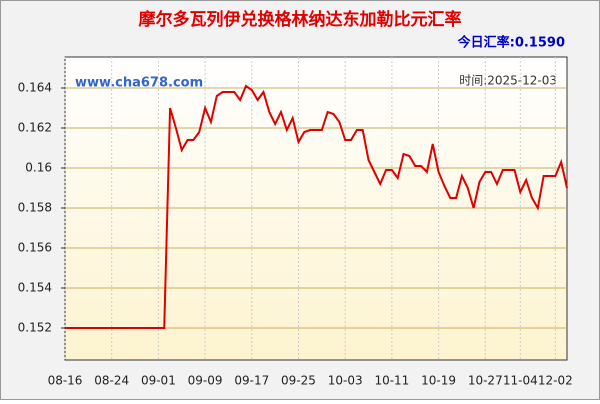  I want to click on y-tick-label: 0.154, so click(35, 288).